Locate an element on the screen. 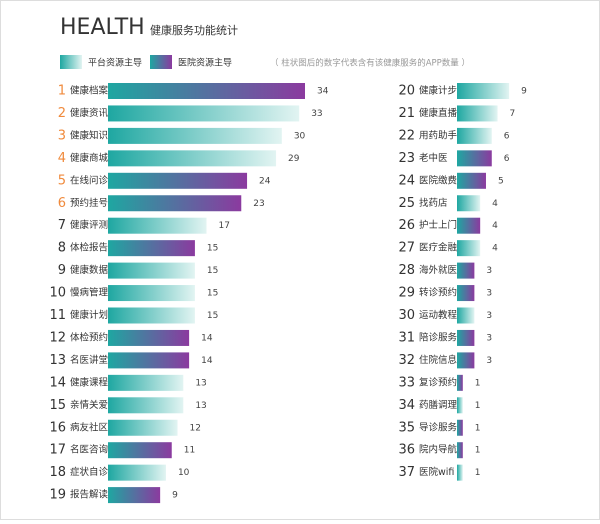 The width and height of the screenshot is (600, 524). value-label: 10 is located at coordinates (184, 473).